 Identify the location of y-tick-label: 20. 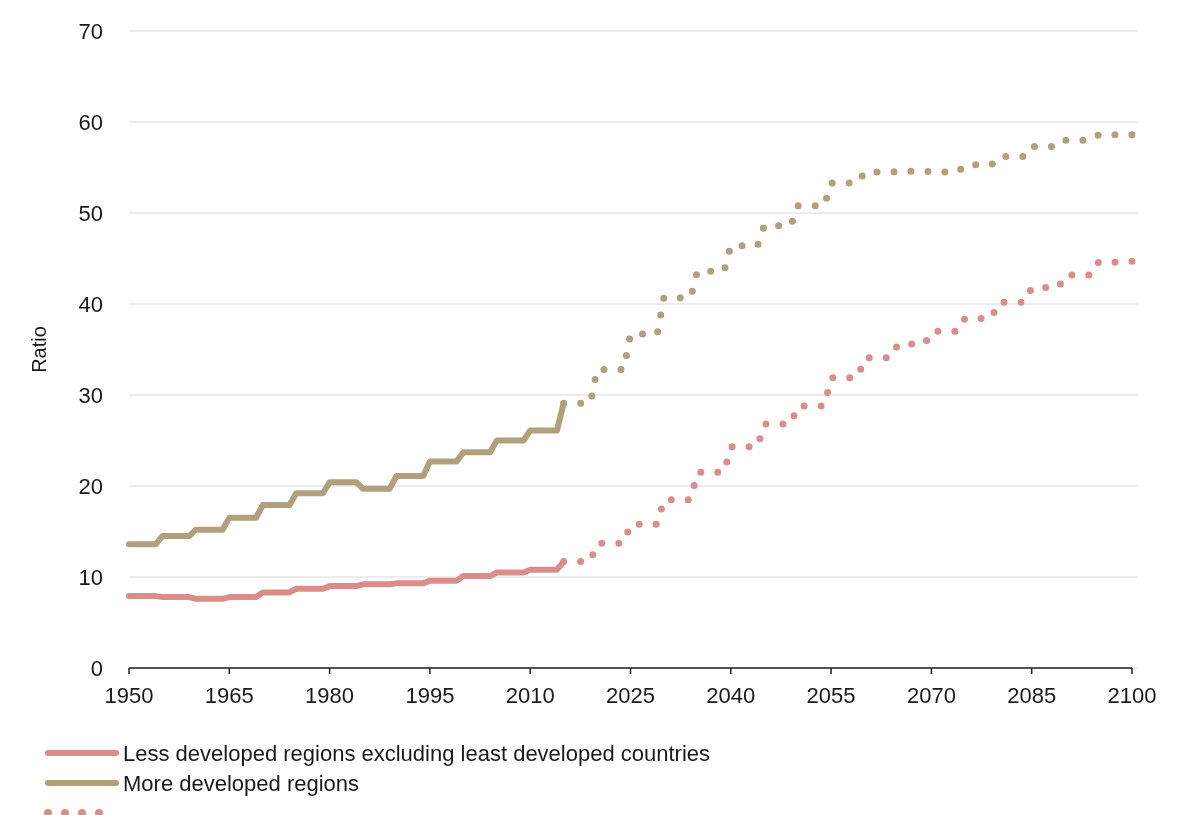
(90, 486).